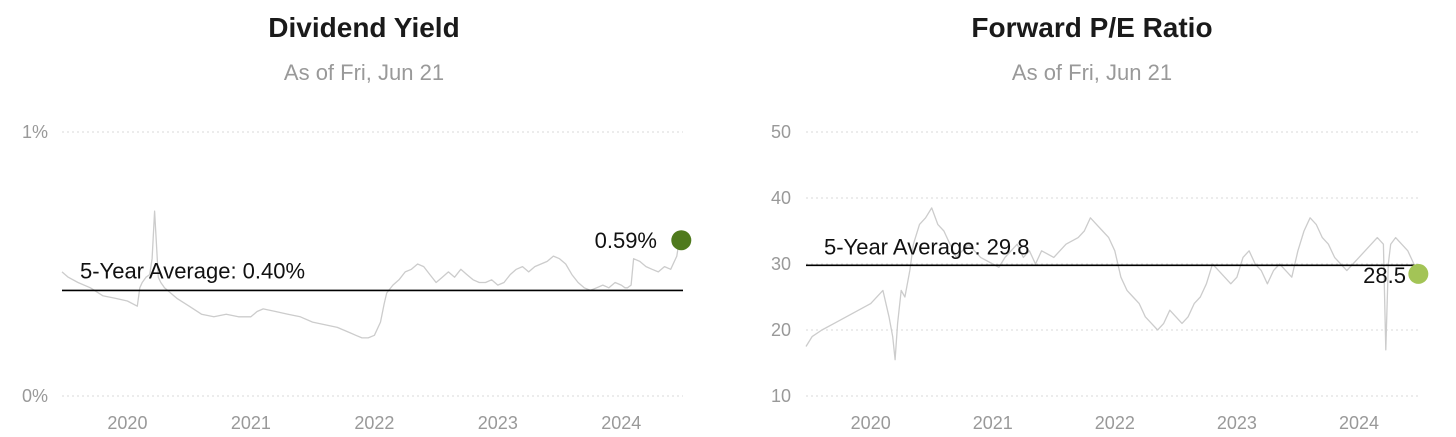  What do you see at coordinates (781, 330) in the screenshot?
I see `y-tick-label: 20` at bounding box center [781, 330].